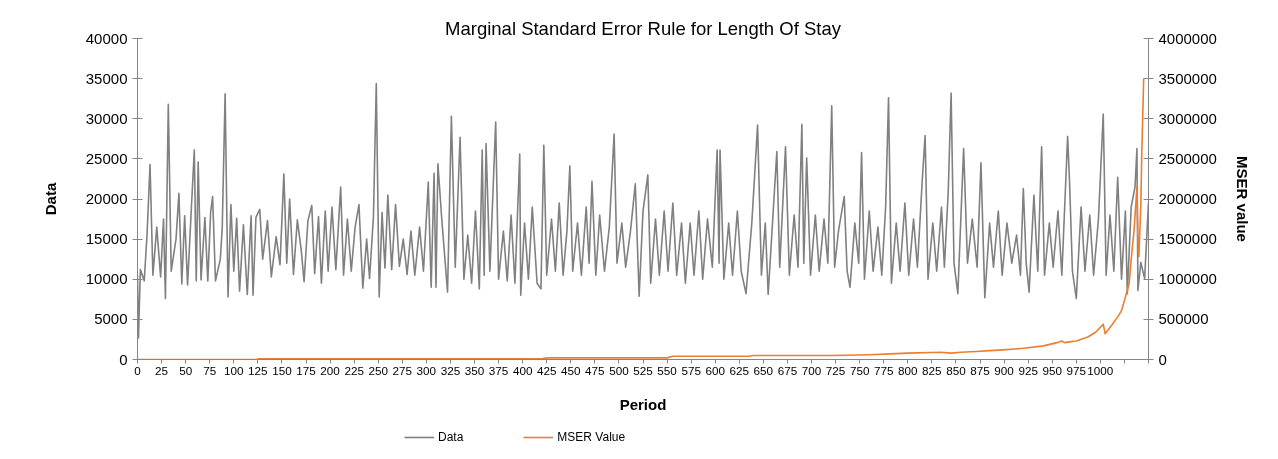 The width and height of the screenshot is (1278, 459). I want to click on y2-tick-label: 1000000, so click(1187, 279).